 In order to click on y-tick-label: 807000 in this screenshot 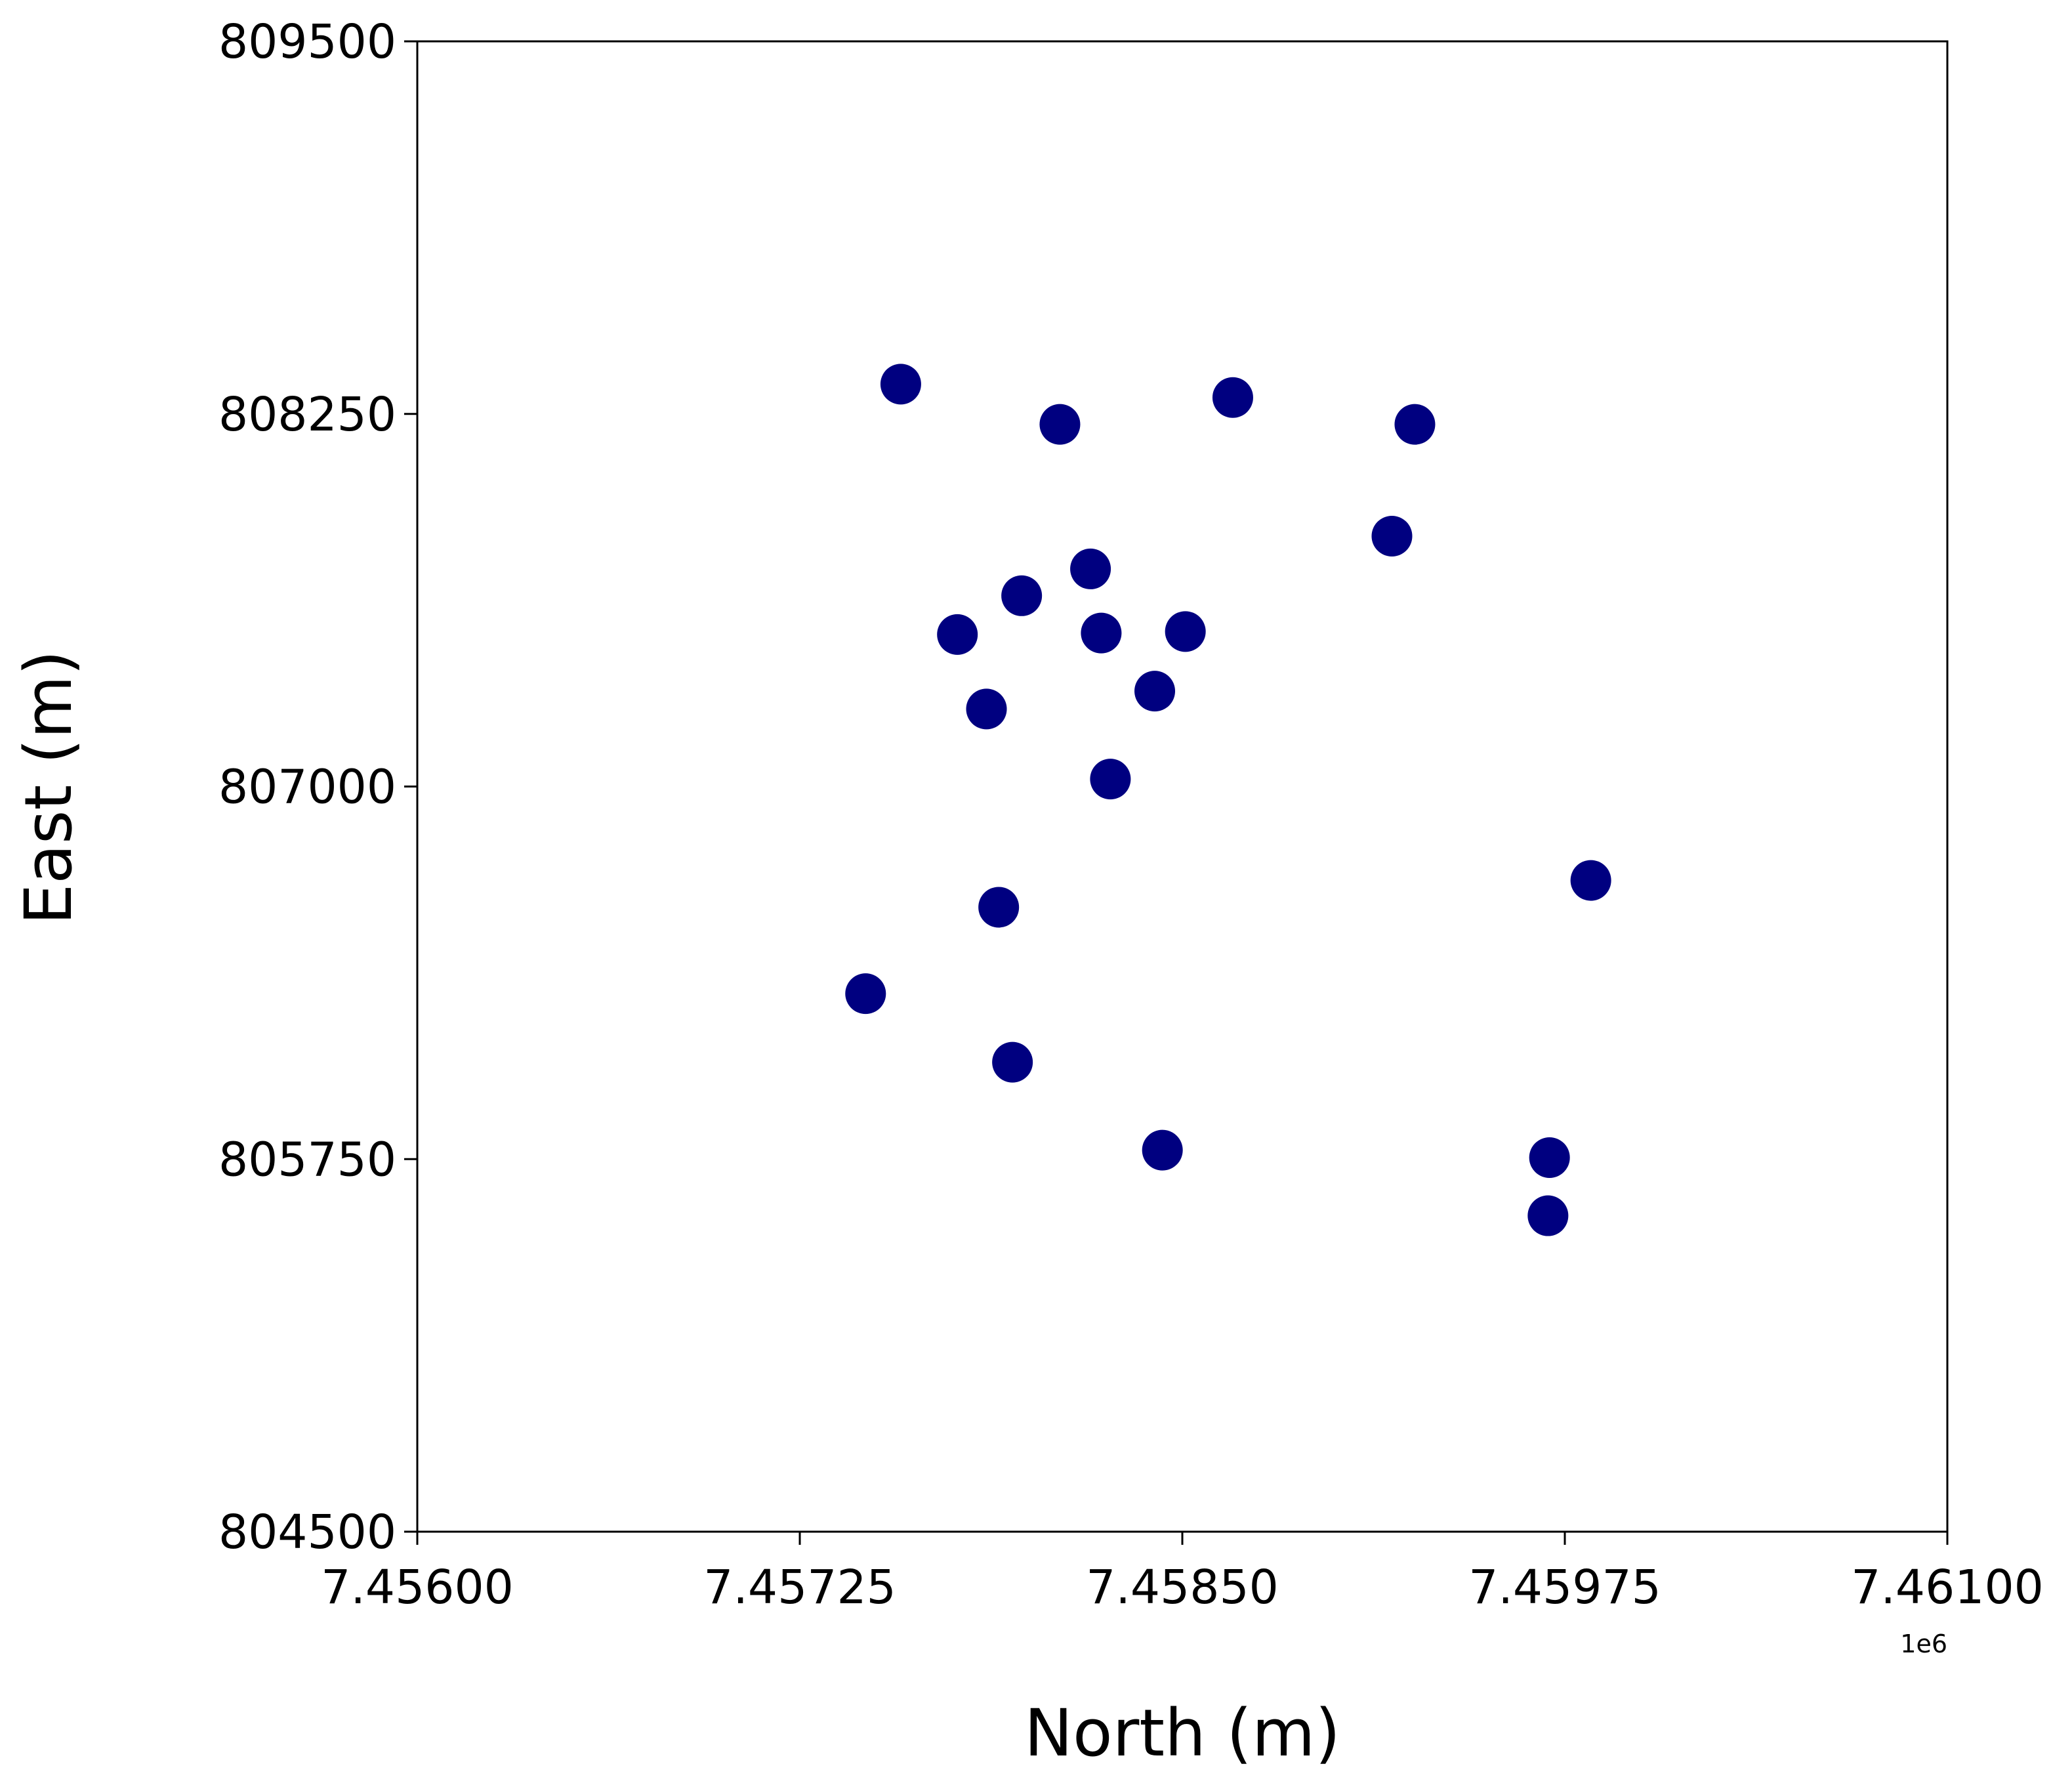, I will do `click(307, 787)`.